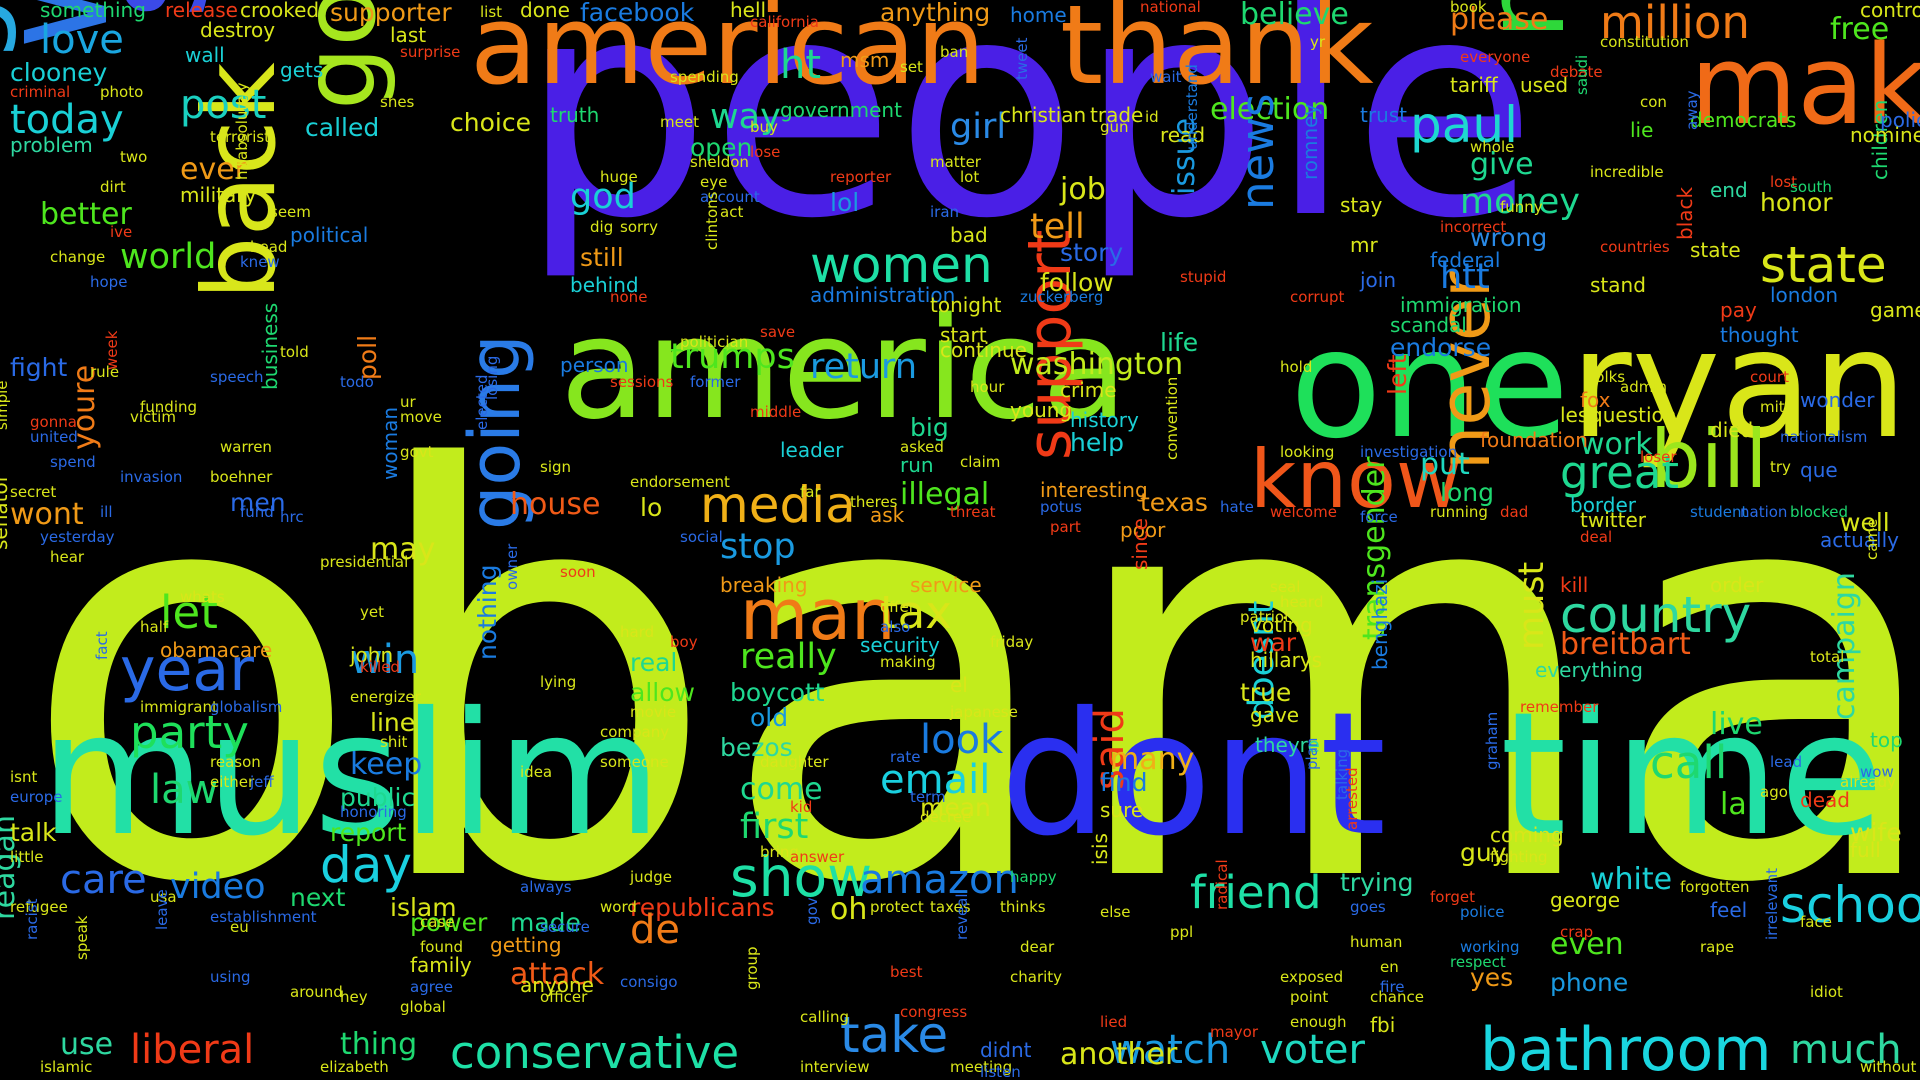 The height and width of the screenshot is (1080, 1920). What do you see at coordinates (1490, 947) in the screenshot?
I see `word-working: working` at bounding box center [1490, 947].